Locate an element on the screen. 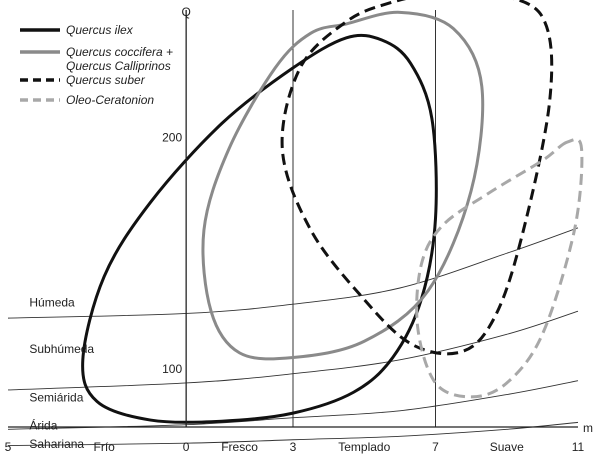  legend-label: Quercus coccifera + is located at coordinates (119, 52).